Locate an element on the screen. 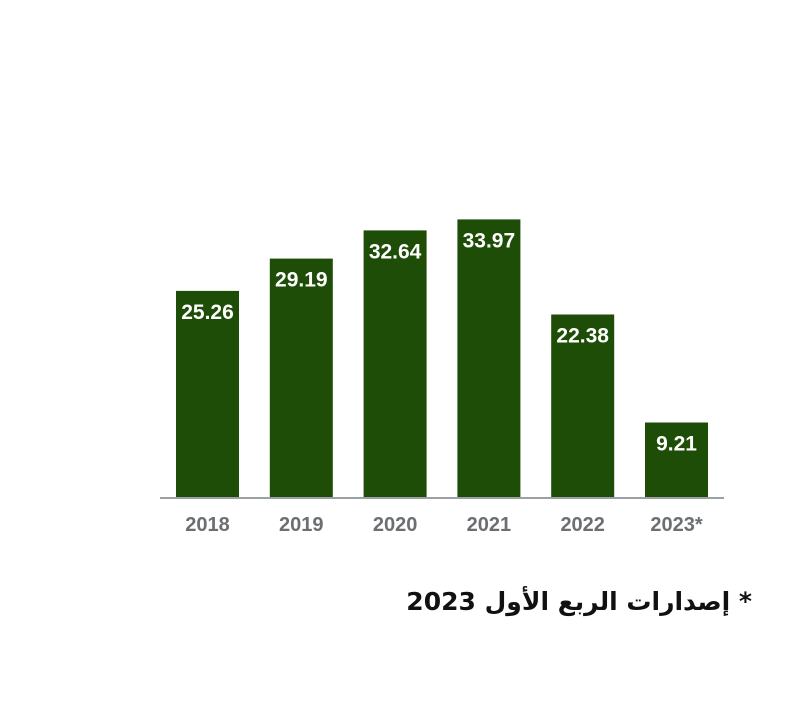  bar-value-label: 25.26 is located at coordinates (207, 312).